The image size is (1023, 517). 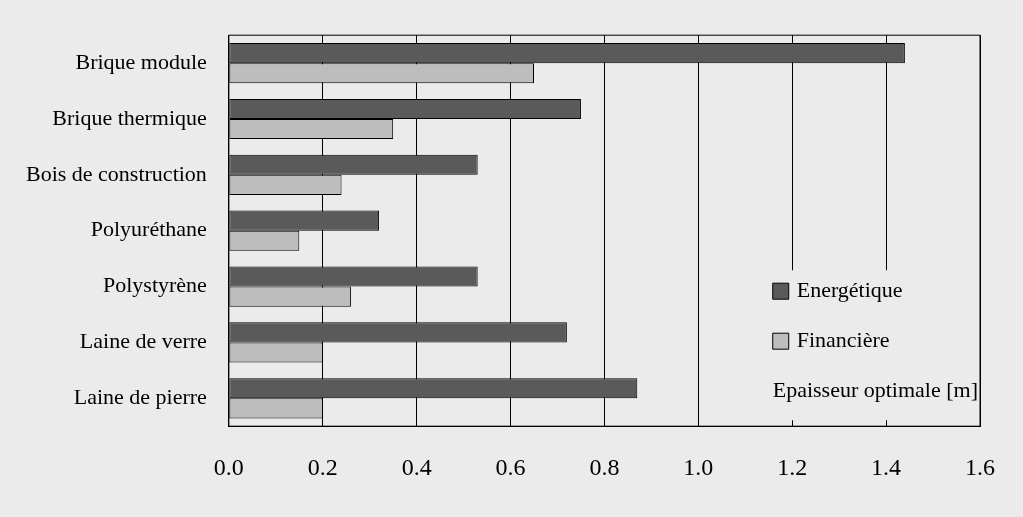 What do you see at coordinates (980, 466) in the screenshot?
I see `x-tick-label: 1.6` at bounding box center [980, 466].